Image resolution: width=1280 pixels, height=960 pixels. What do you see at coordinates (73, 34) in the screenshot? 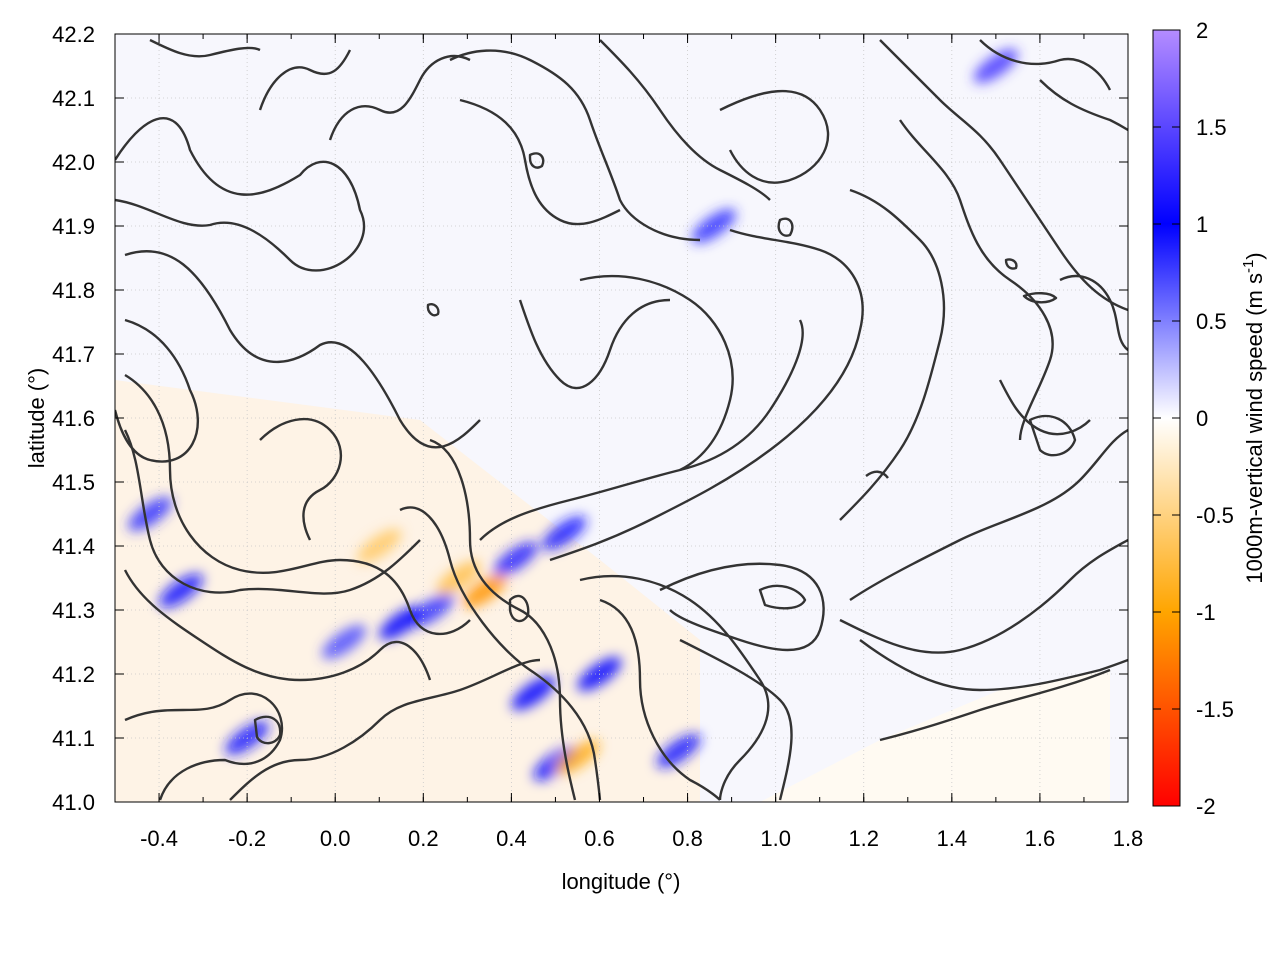
I see `y-tick-label: 42.2` at bounding box center [73, 34].